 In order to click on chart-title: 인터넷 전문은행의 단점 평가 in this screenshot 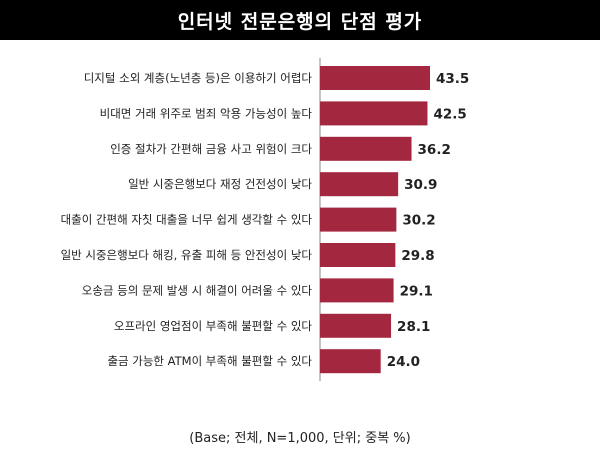, I will do `click(300, 20)`.